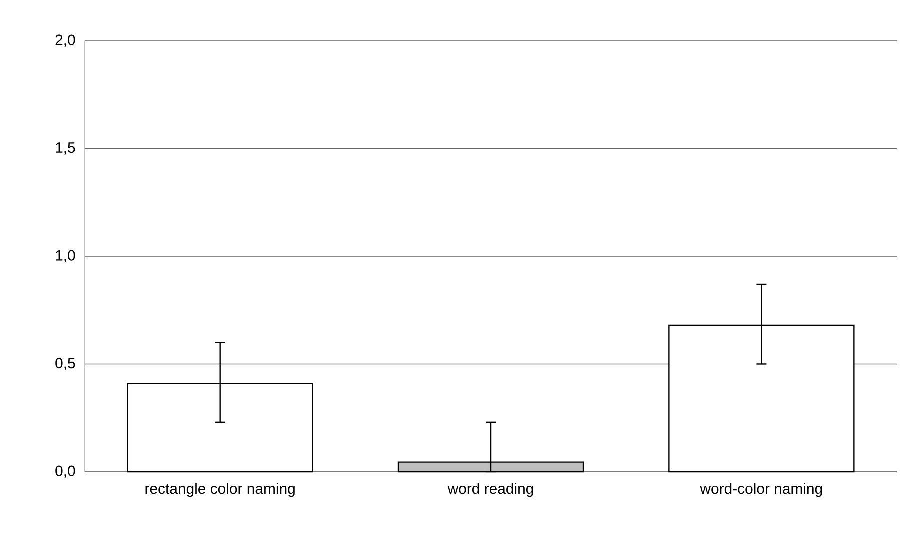  What do you see at coordinates (66, 41) in the screenshot?
I see `y-tick-label: 2,0` at bounding box center [66, 41].